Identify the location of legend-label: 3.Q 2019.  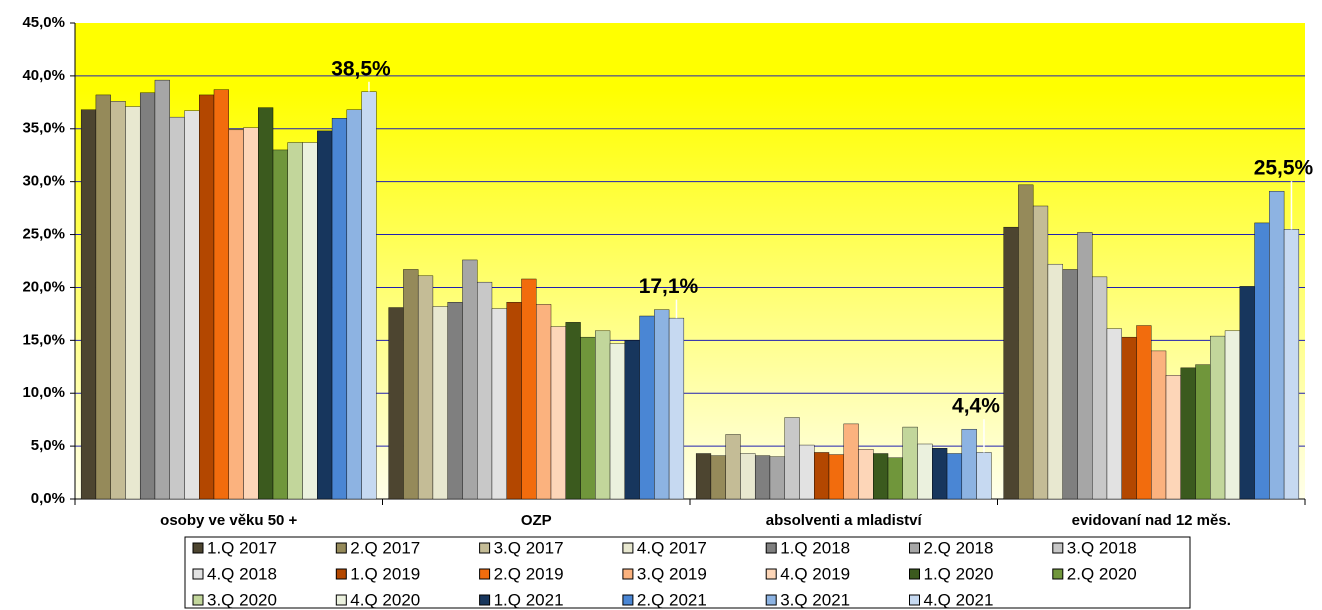
(672, 573).